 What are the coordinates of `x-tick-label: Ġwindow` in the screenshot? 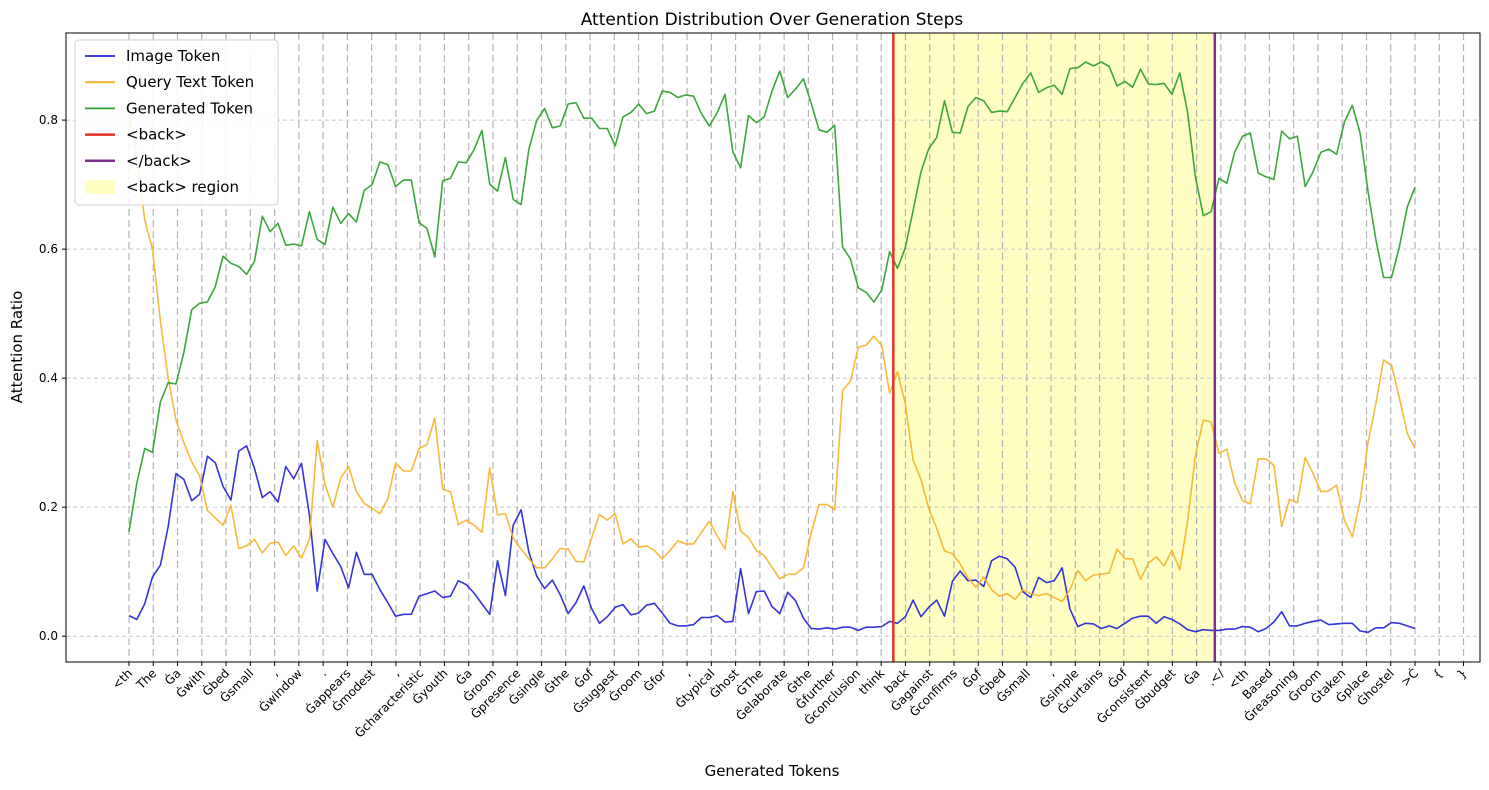 It's located at (280, 690).